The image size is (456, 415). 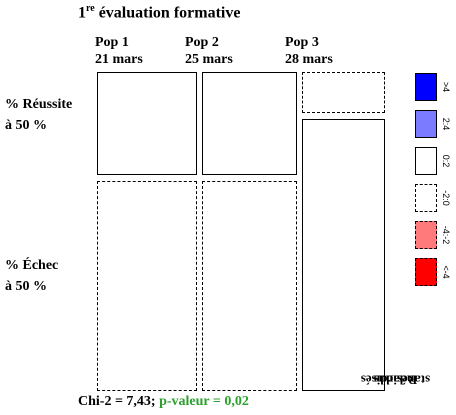 I want to click on chi-square-summary: Chi-2 = 7,43; p-valeur = 0,02, so click(x=163, y=402).